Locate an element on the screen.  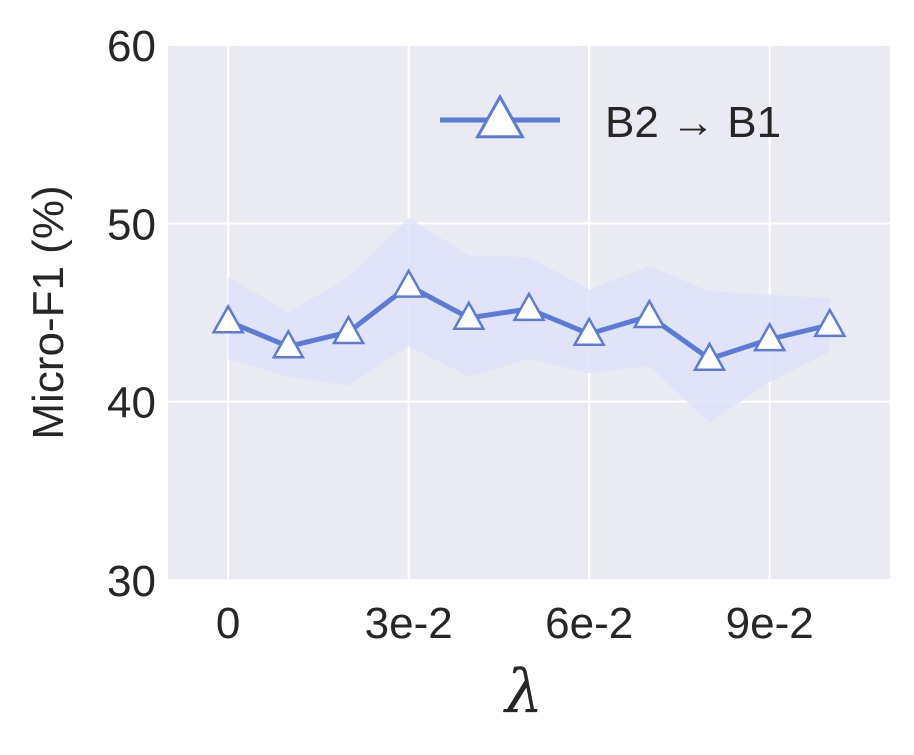
x-tick-label: 6e-2 is located at coordinates (589, 623).